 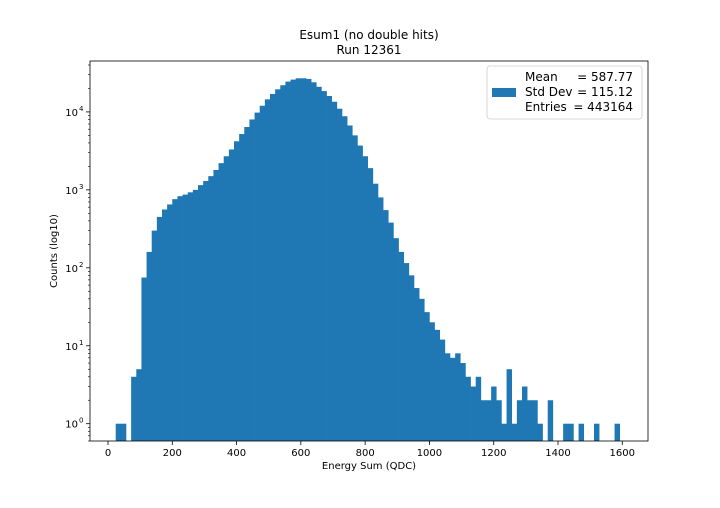 What do you see at coordinates (108, 453) in the screenshot?
I see `x-tick-label: 0` at bounding box center [108, 453].